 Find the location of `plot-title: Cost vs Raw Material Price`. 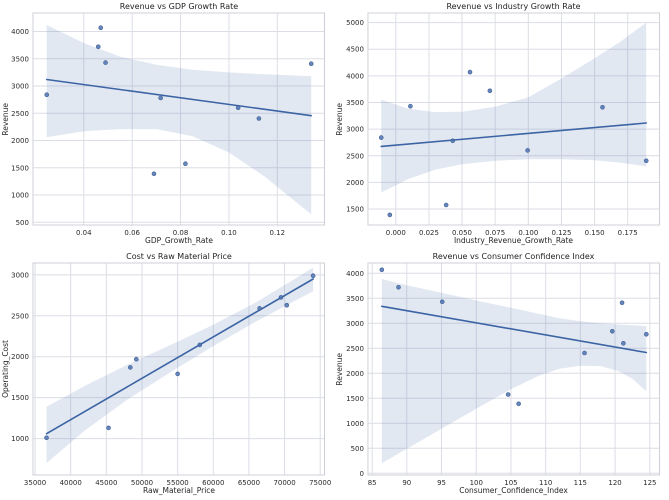

plot-title: Cost vs Raw Material Price is located at coordinates (179, 256).